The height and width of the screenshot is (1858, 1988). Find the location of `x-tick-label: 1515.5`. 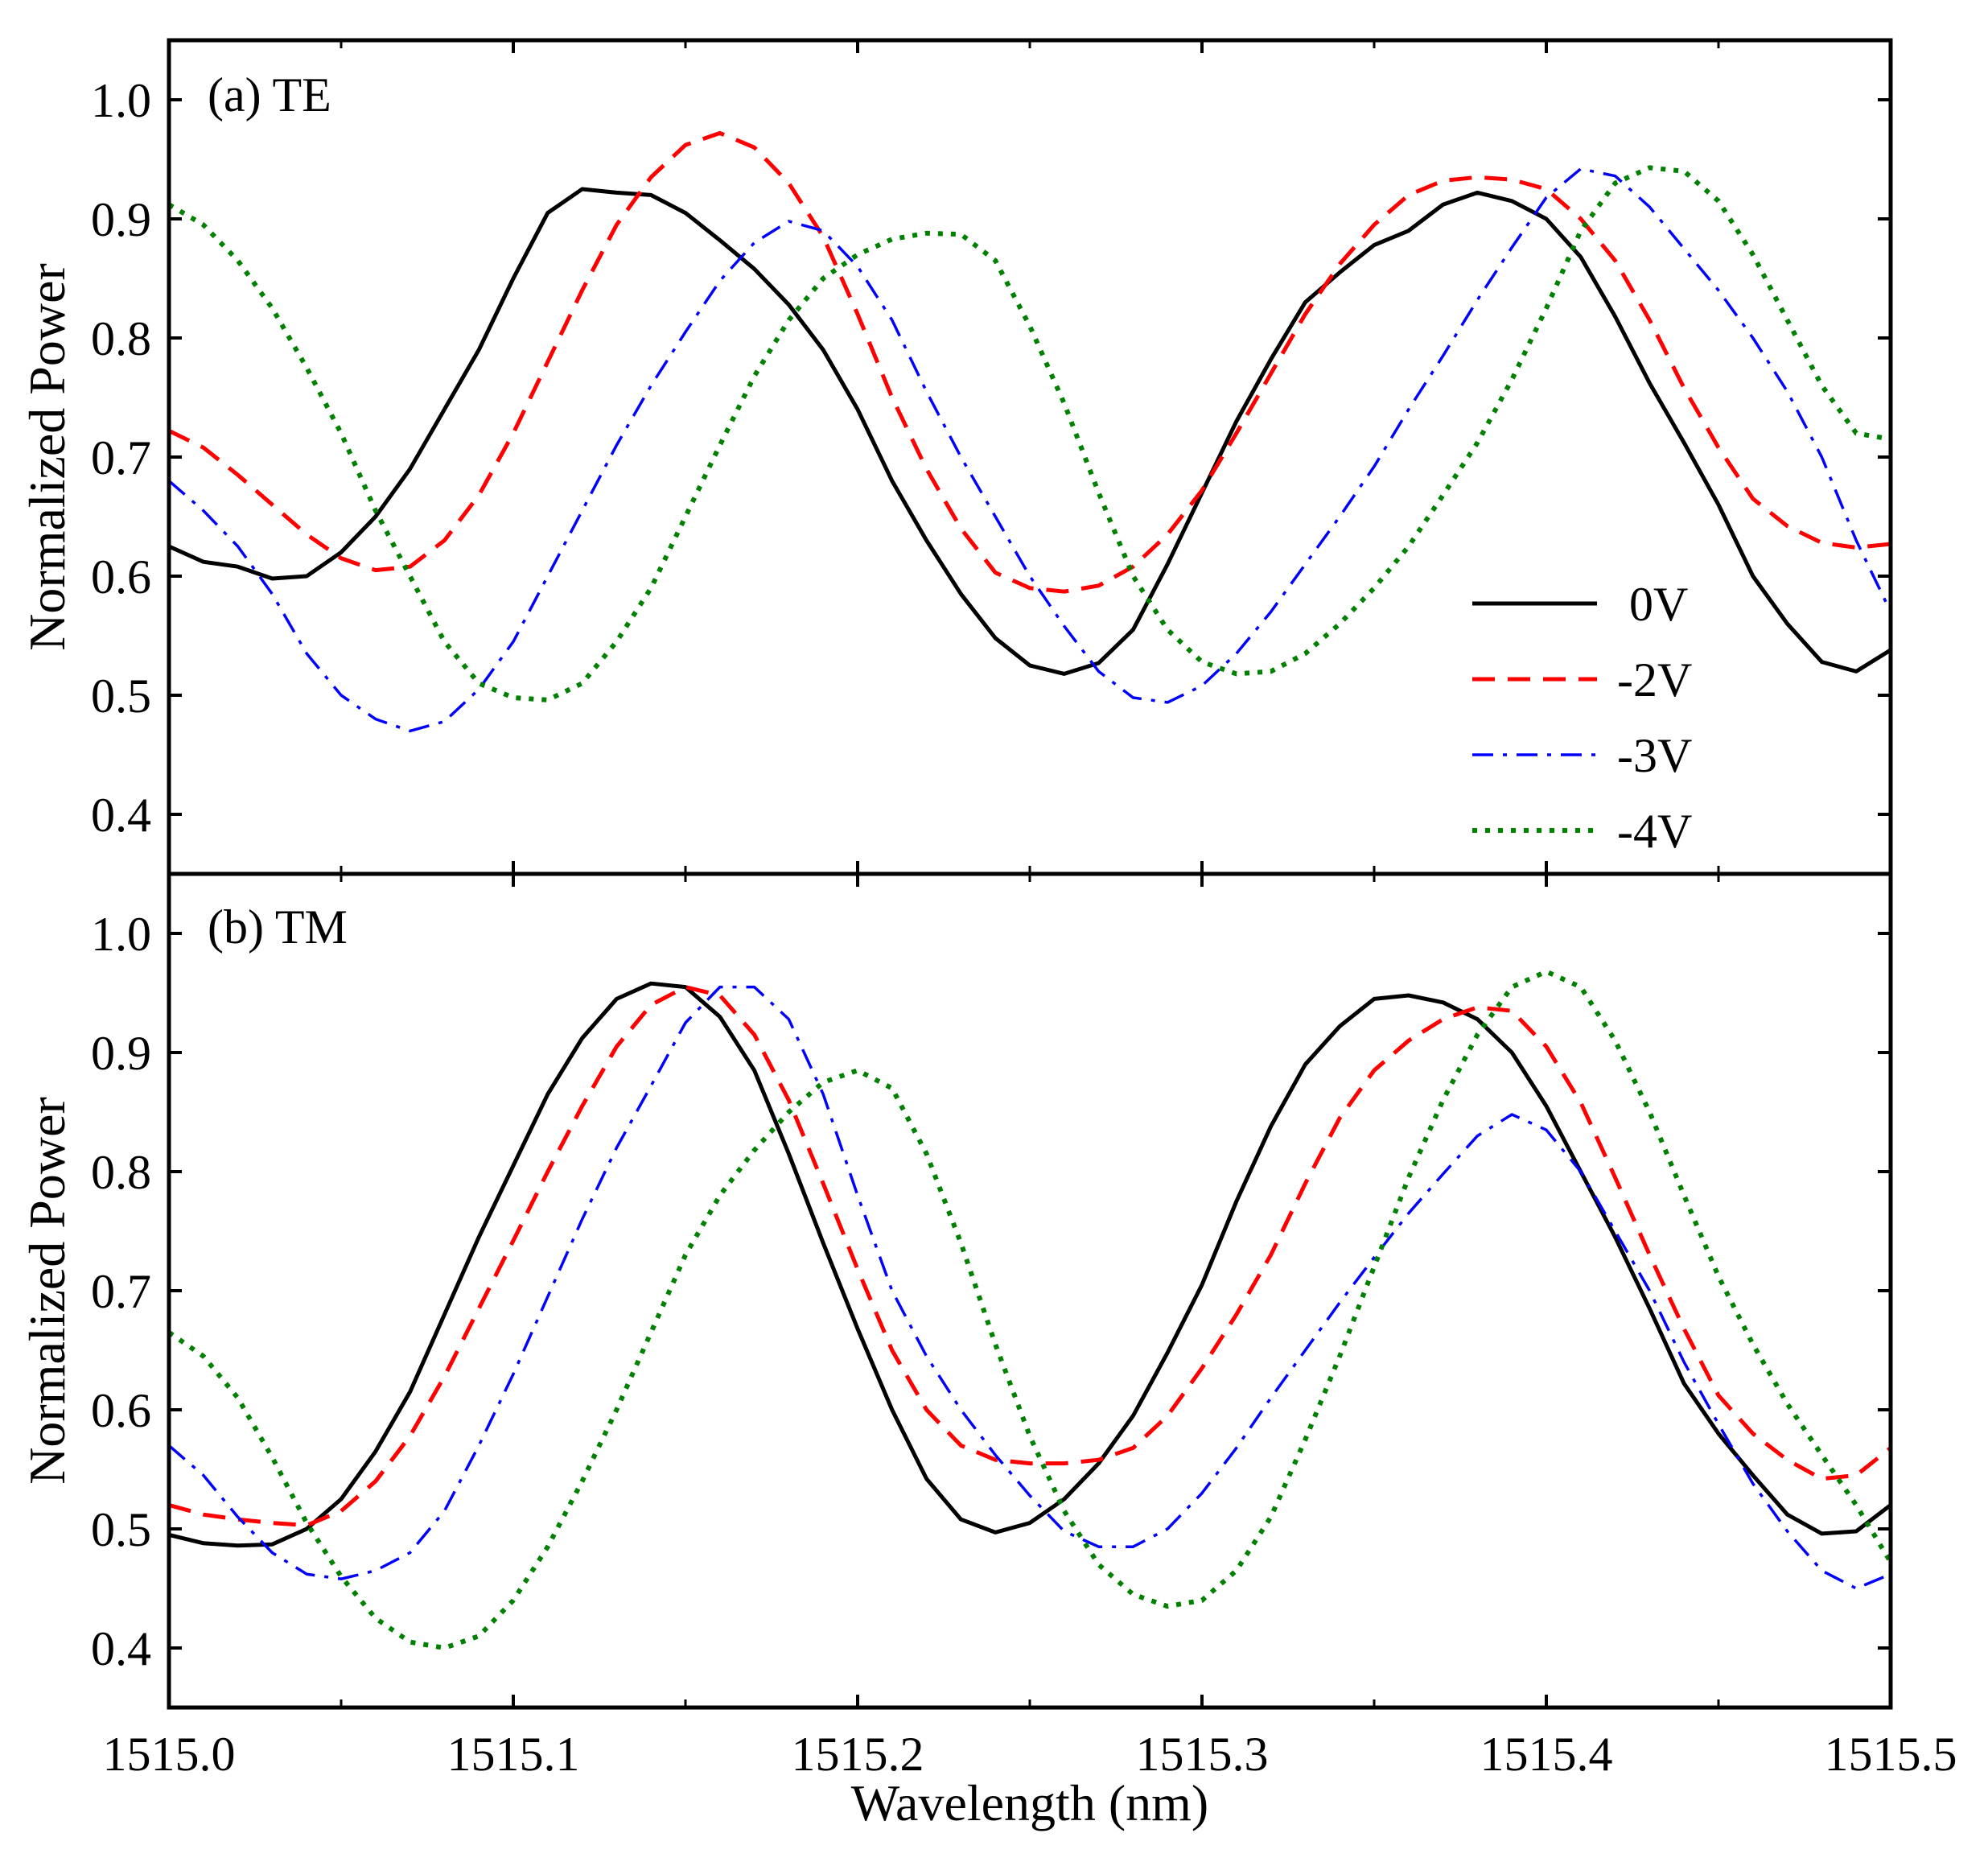

x-tick-label: 1515.5 is located at coordinates (1891, 1754).